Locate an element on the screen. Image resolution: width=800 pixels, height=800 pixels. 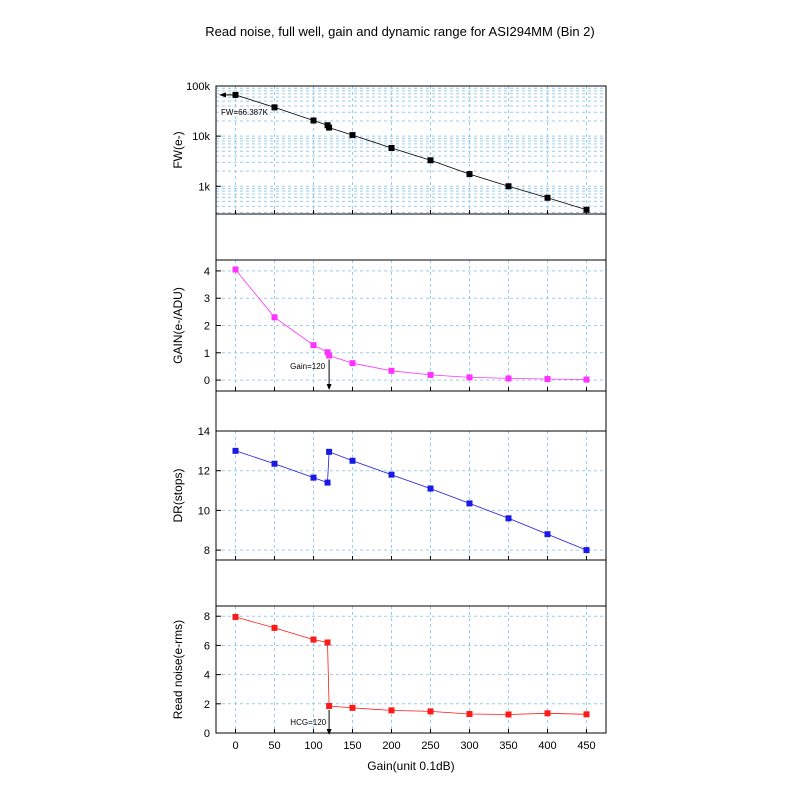
y-tick-label: 6 is located at coordinates (207, 646).